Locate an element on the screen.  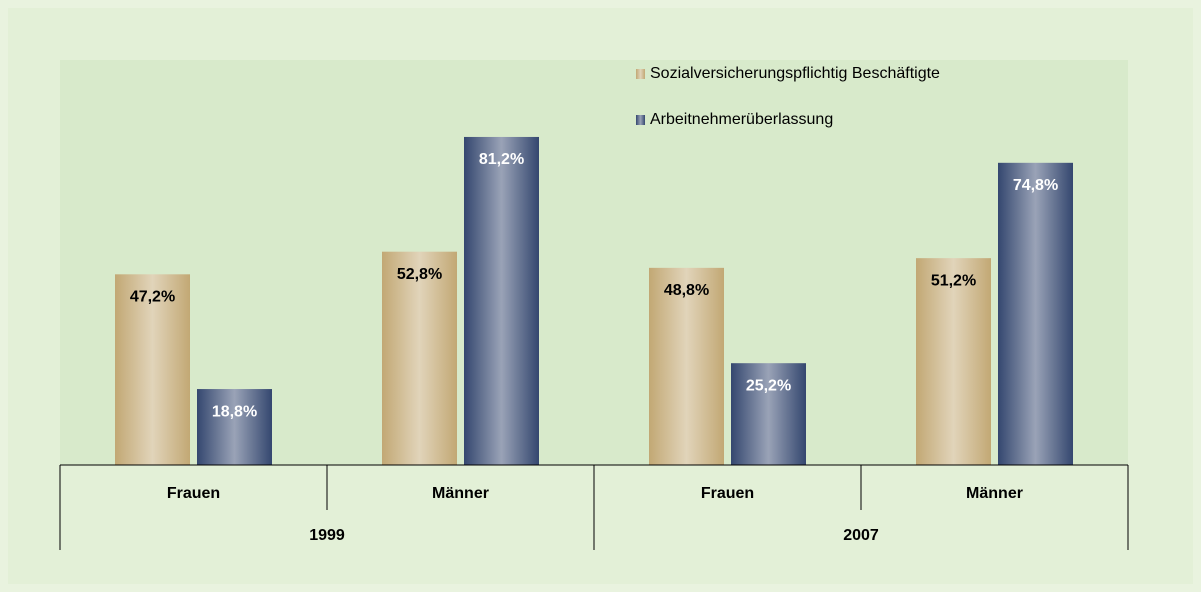
legend-label: Arbeitnehmerüberlassung is located at coordinates (741, 119).